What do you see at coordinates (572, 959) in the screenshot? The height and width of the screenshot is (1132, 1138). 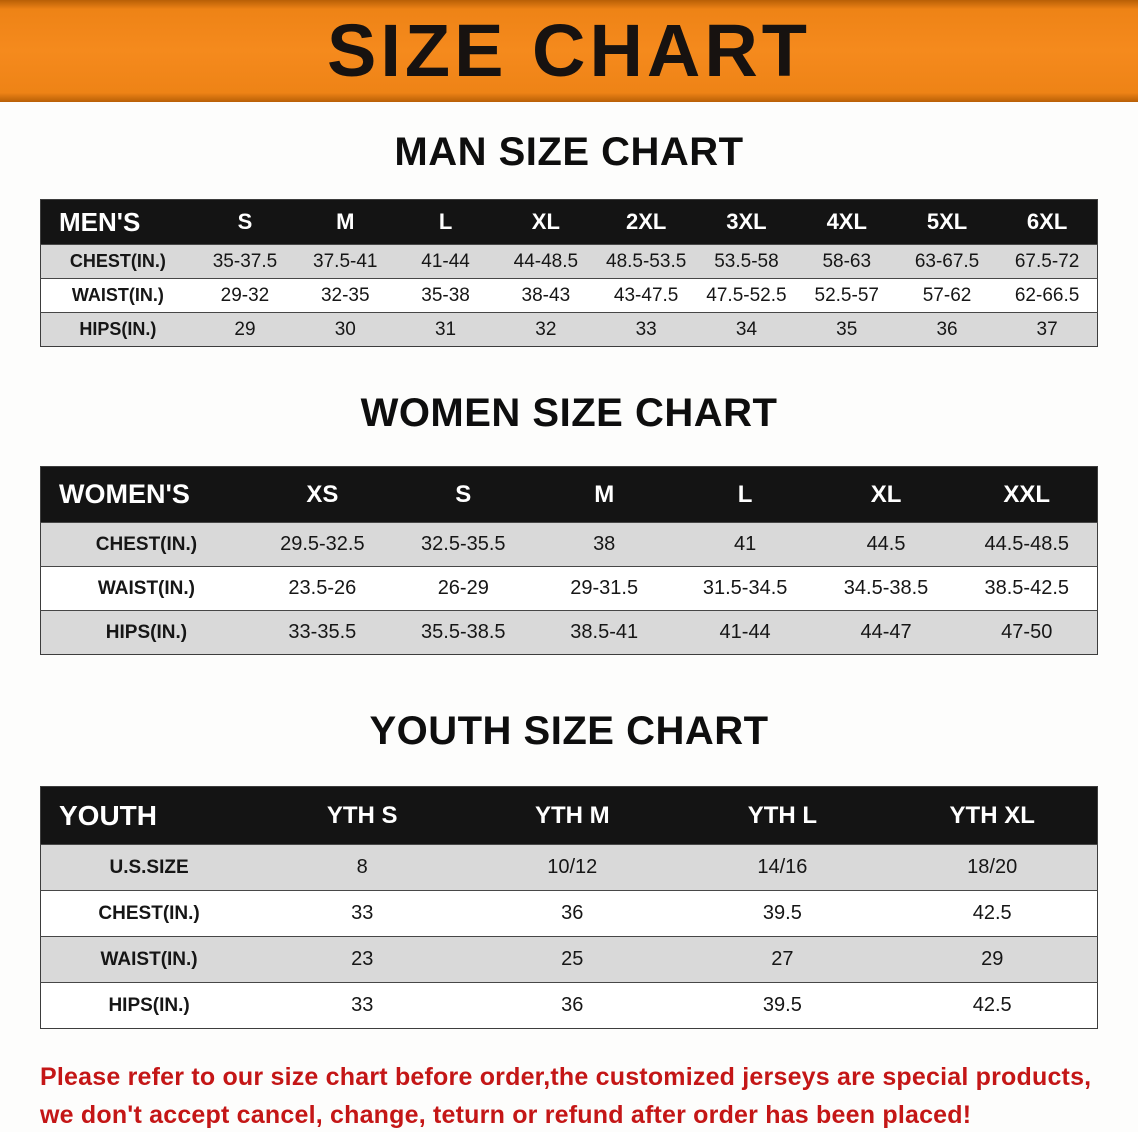 I see `measurement-value: 25` at bounding box center [572, 959].